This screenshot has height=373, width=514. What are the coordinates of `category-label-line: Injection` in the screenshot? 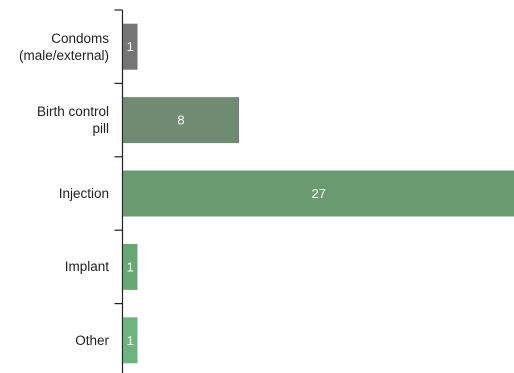 It's located at (83, 193).